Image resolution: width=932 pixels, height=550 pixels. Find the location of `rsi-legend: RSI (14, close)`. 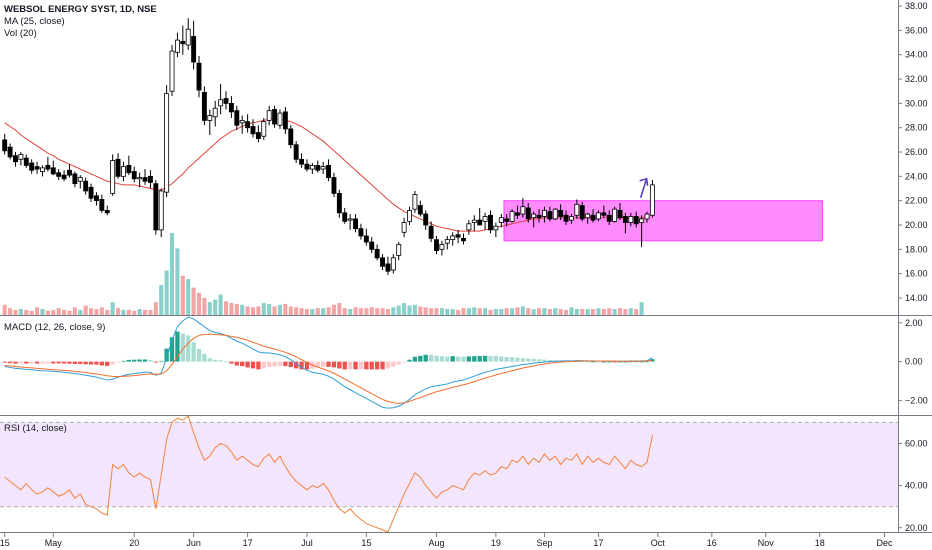

rsi-legend: RSI (14, close) is located at coordinates (35, 429).